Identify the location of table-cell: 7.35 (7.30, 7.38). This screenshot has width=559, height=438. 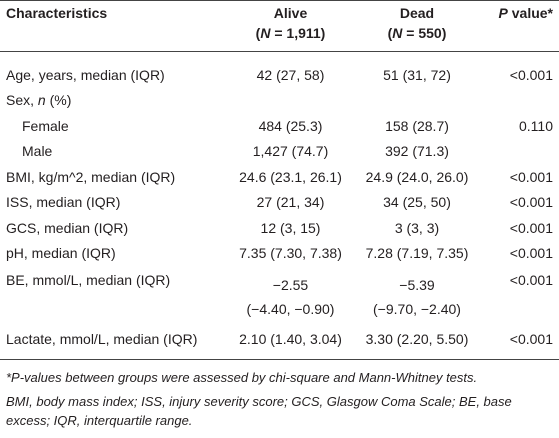
(290, 253).